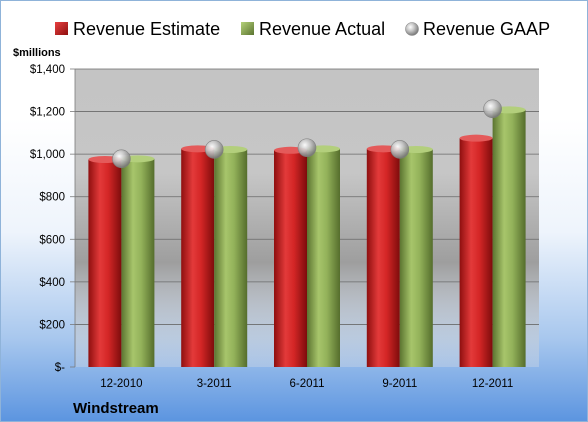  I want to click on y-tick-label: $200, so click(52, 325).